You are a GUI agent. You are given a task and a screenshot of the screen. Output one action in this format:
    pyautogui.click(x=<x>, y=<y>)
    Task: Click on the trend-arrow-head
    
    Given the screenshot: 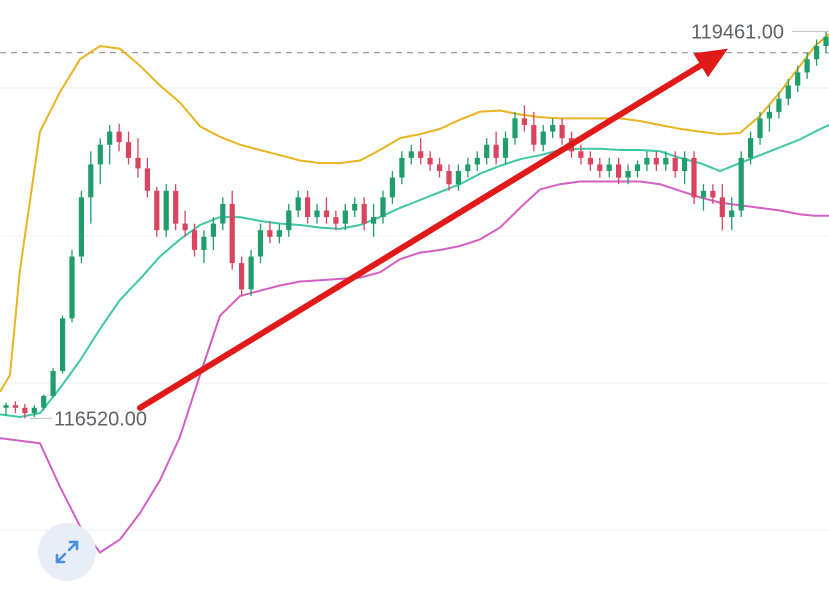 What is the action you would take?
    pyautogui.click(x=710, y=63)
    